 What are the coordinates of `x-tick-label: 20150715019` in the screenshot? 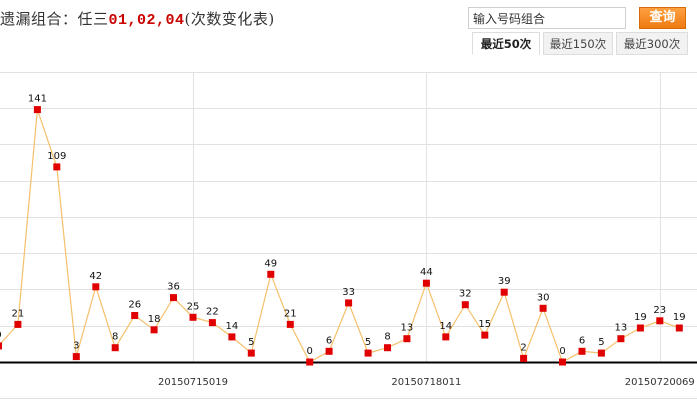 It's located at (193, 382).